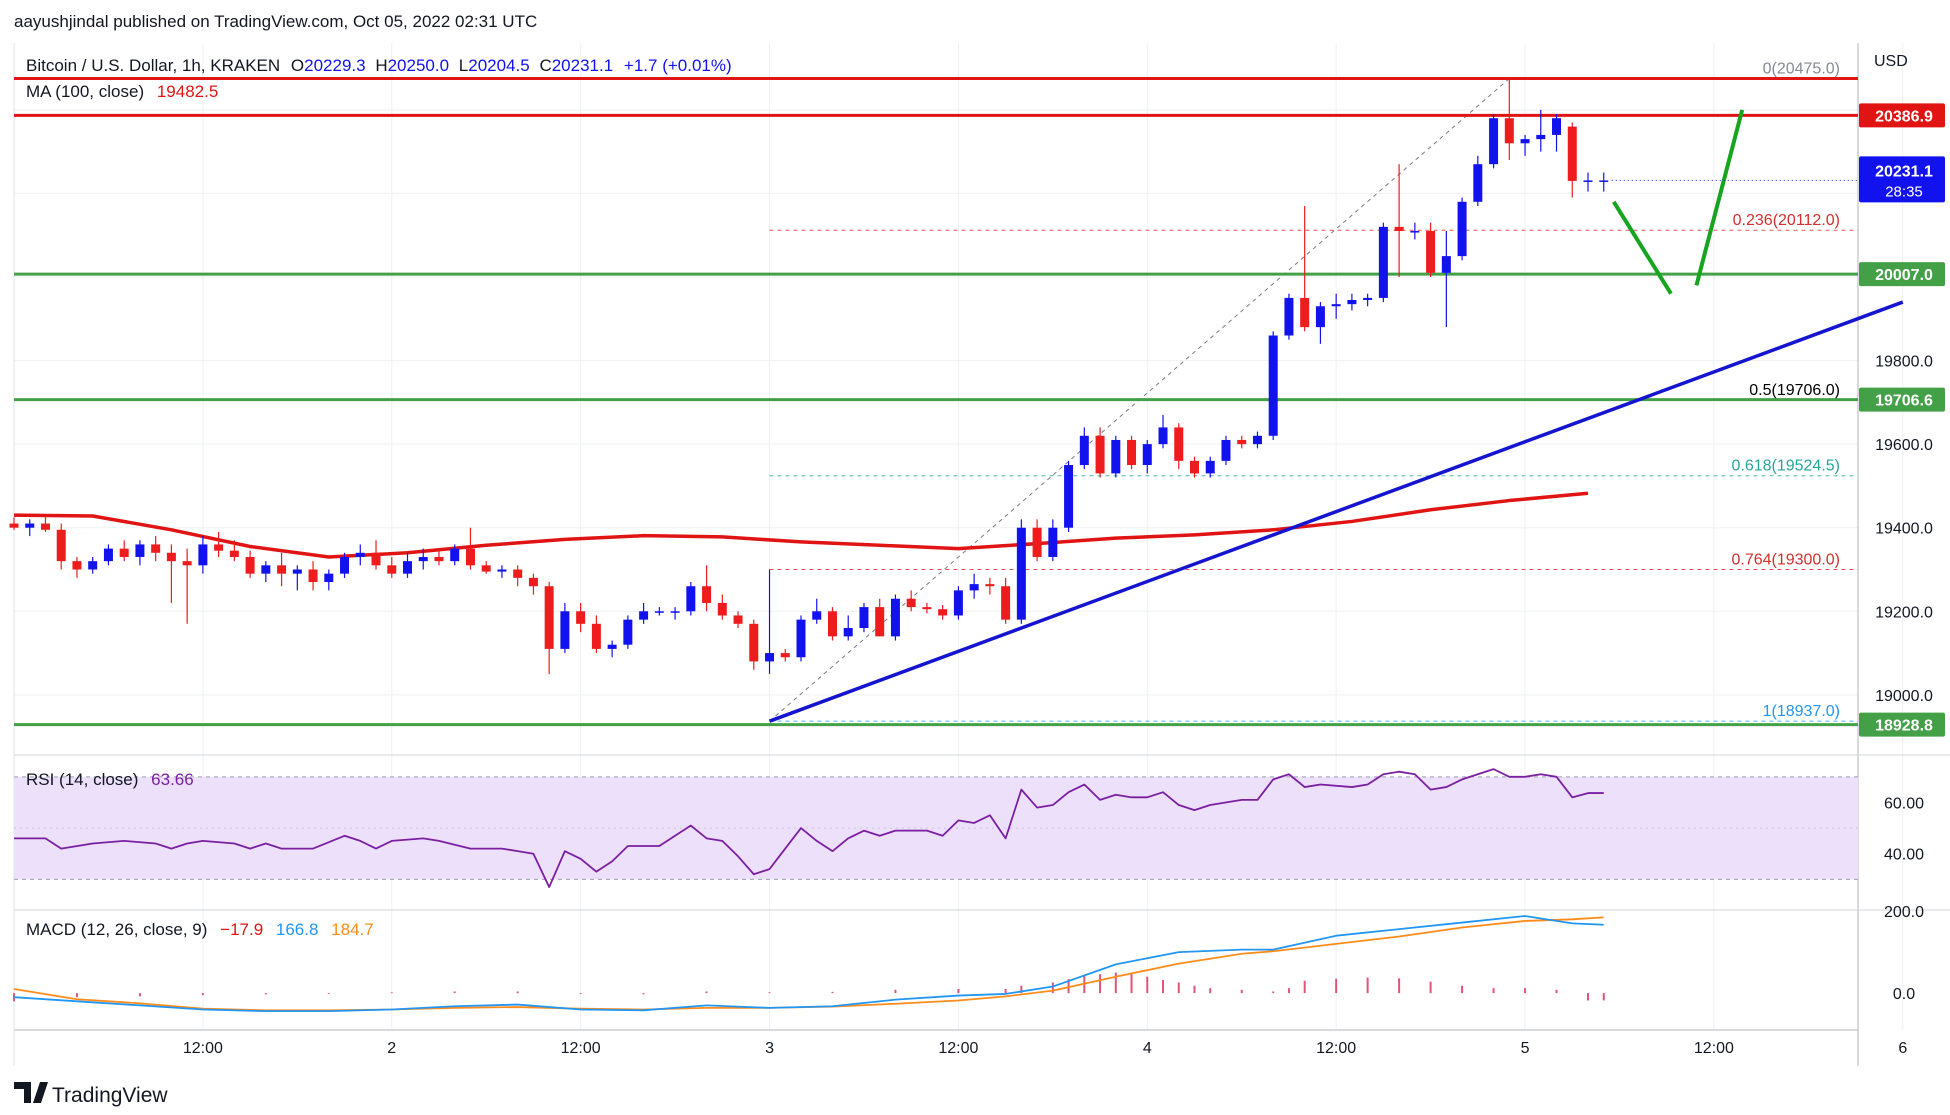 The image size is (1950, 1115). I want to click on ohlc-change: +1.7 (+0.01%), so click(678, 65).